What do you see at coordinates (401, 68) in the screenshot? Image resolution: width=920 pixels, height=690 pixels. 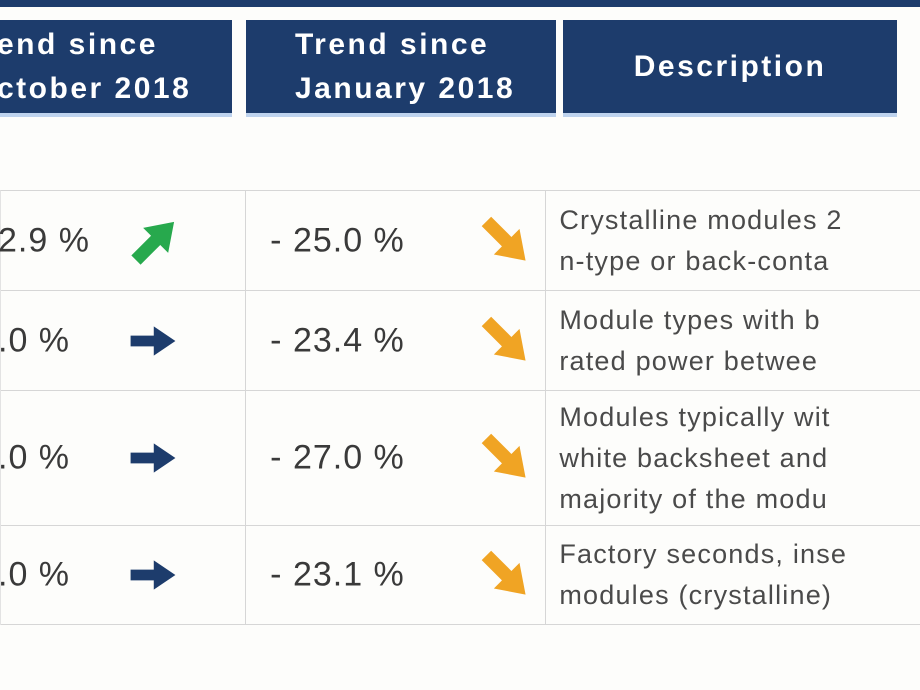 I see `header-trend-january: Trend since January 2018` at bounding box center [401, 68].